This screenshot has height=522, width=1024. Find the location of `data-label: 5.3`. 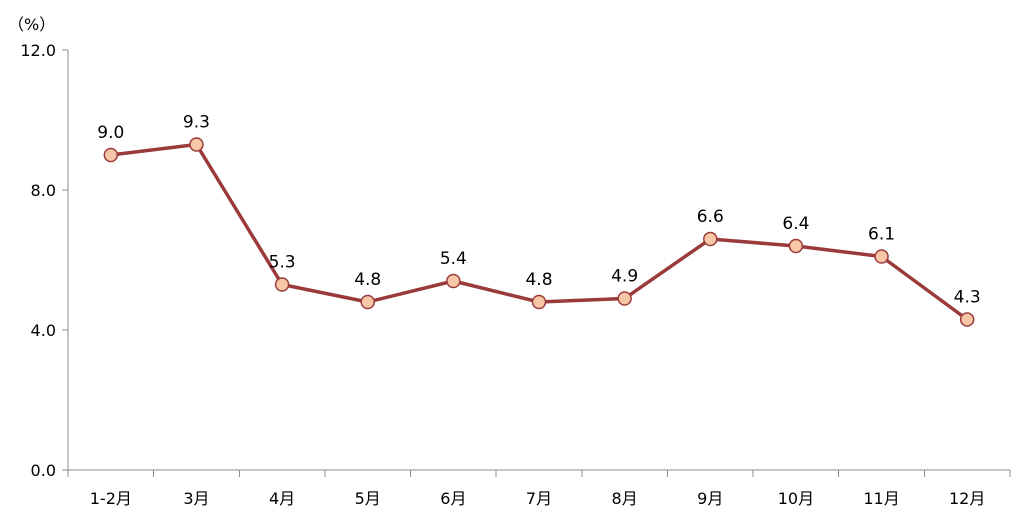

data-label: 5.3 is located at coordinates (282, 263).